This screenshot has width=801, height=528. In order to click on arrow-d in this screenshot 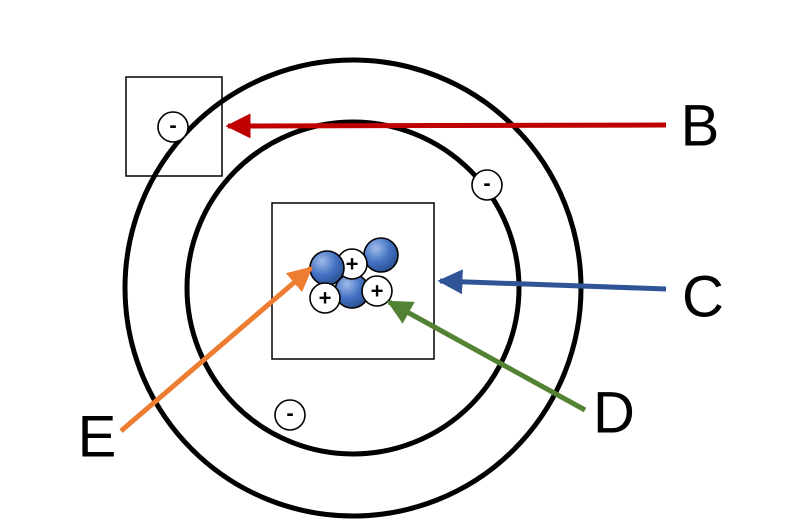, I will do `click(486, 356)`.